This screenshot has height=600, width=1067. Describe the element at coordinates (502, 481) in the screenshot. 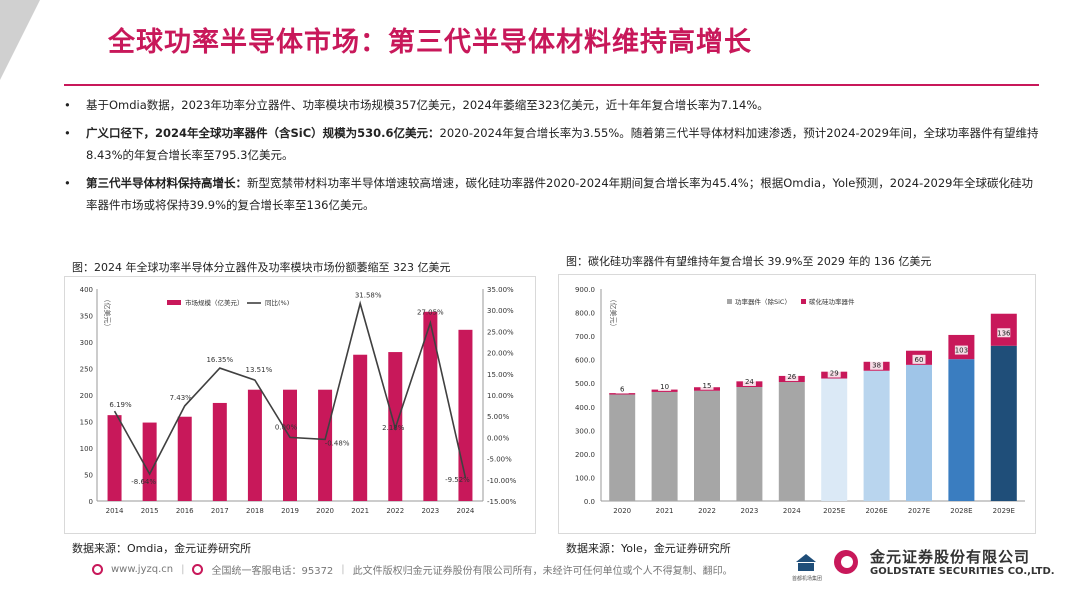

I see `y2-tick-label: -10.00%` at that location.